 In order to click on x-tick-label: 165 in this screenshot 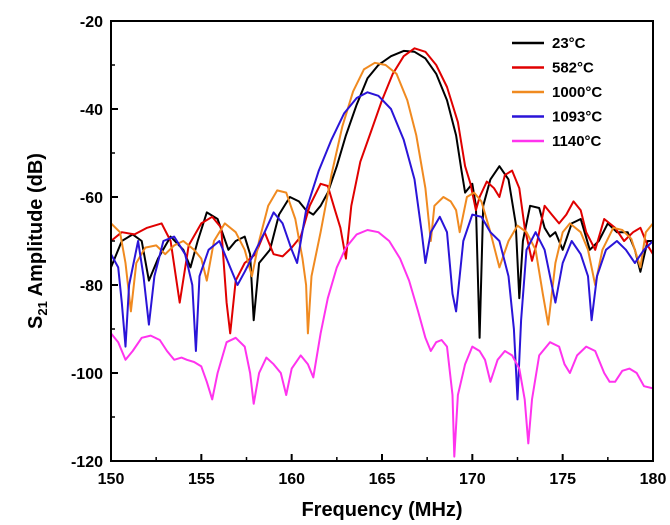, I will do `click(382, 479)`.